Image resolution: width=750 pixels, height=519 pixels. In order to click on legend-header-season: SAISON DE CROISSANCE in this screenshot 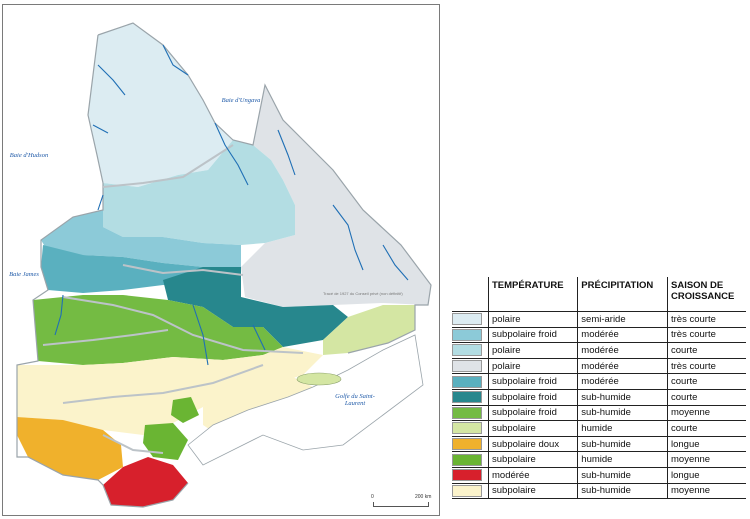, I will do `click(706, 294)`.